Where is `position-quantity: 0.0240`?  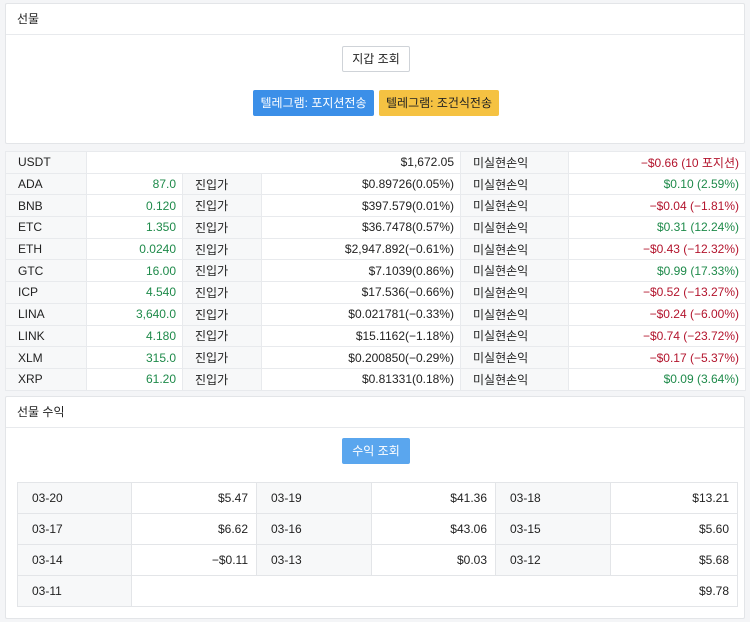 position-quantity: 0.0240 is located at coordinates (134, 249).